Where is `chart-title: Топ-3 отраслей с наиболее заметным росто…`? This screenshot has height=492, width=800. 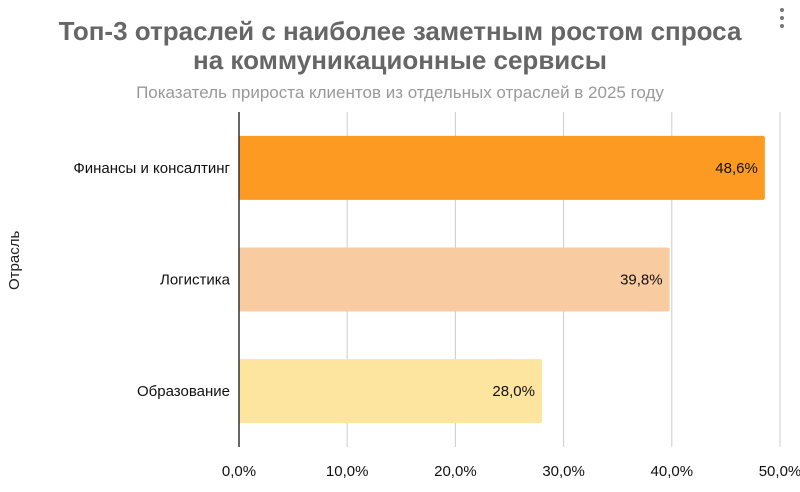
chart-title: Топ-3 отраслей с наиболее заметным росто… is located at coordinates (400, 46).